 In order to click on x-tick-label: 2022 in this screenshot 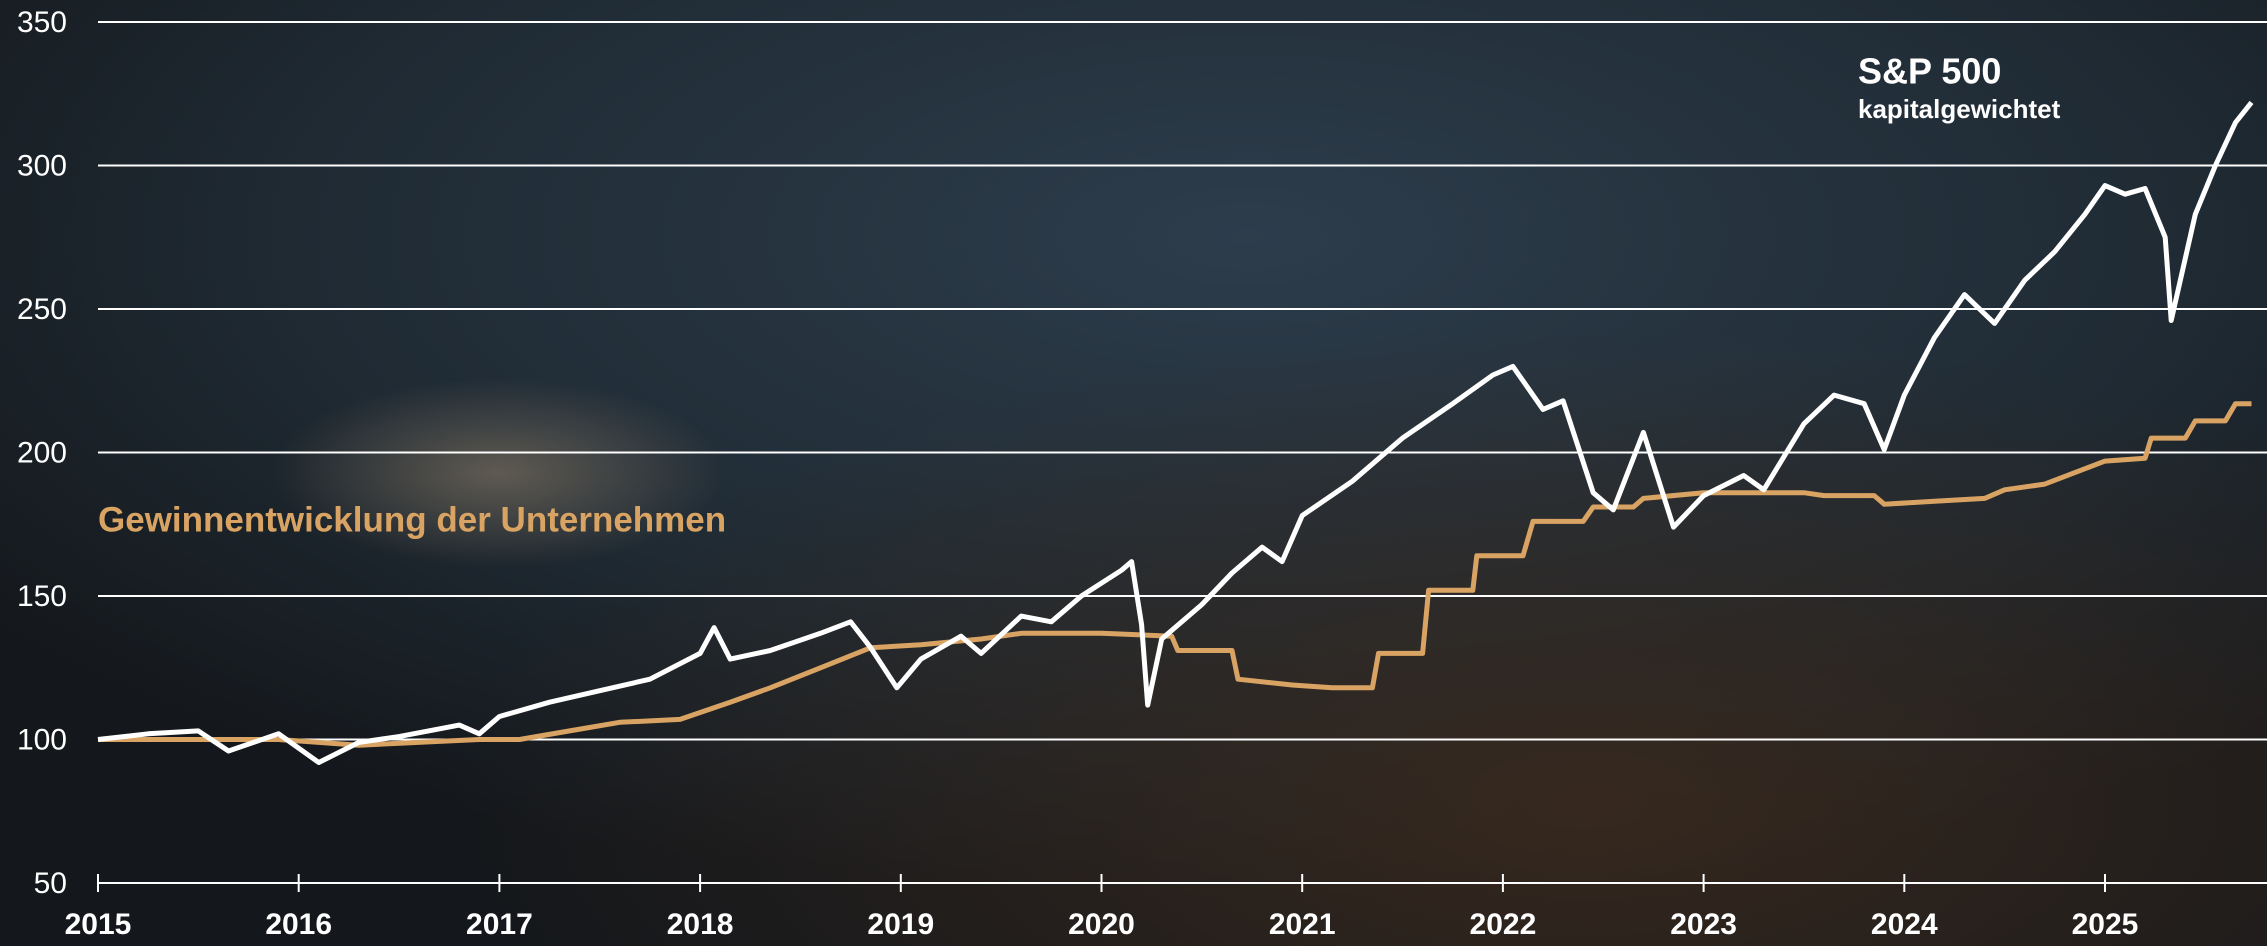, I will do `click(1503, 924)`.